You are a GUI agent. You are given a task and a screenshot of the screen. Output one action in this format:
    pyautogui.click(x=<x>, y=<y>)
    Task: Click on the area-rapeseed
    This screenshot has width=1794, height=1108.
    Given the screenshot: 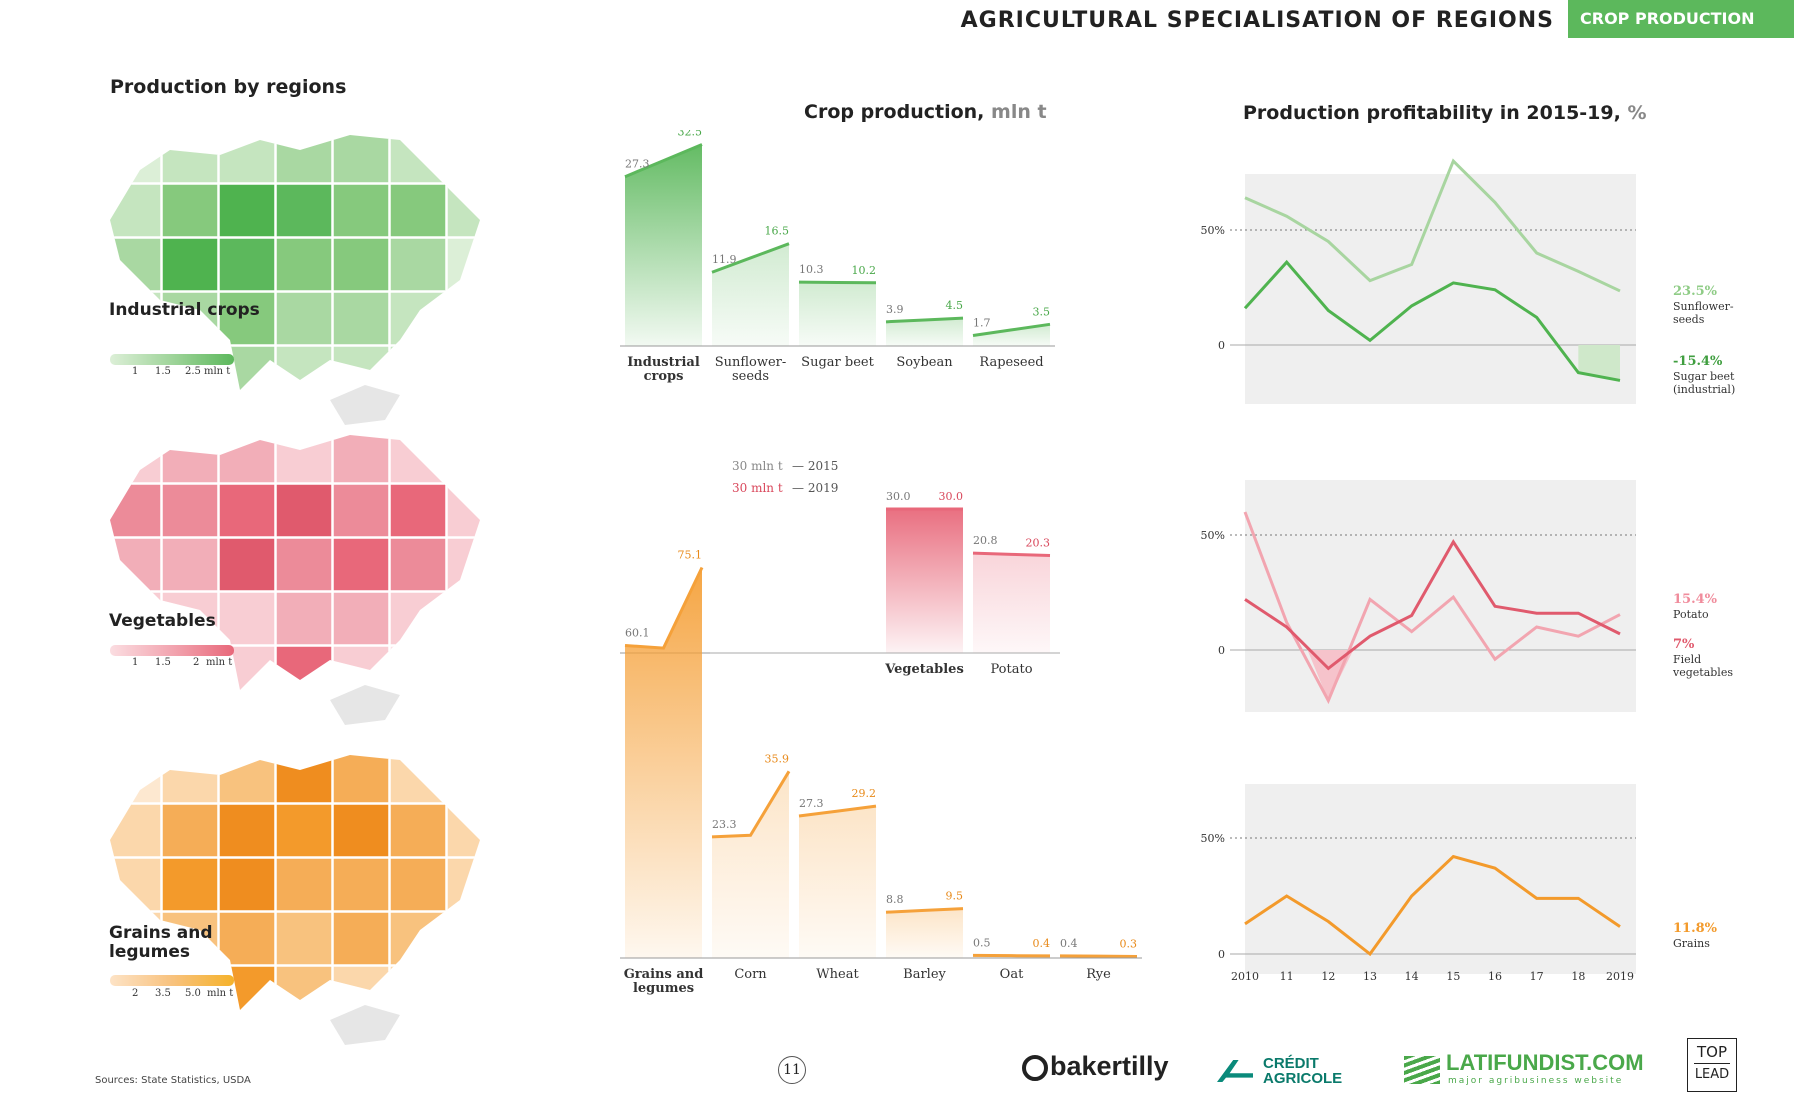 What is the action you would take?
    pyautogui.click(x=1011, y=335)
    